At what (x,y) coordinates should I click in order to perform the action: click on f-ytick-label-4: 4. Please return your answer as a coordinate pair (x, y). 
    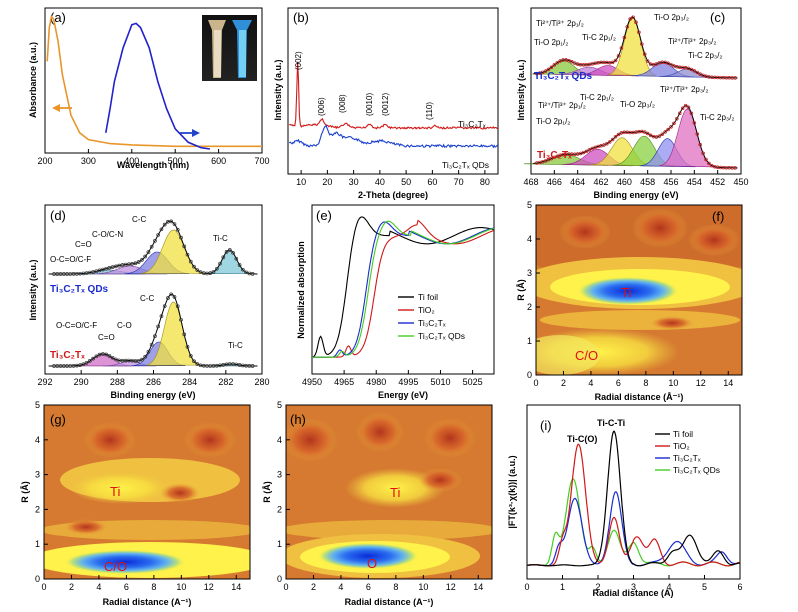
    Looking at the image, I should click on (529, 239).